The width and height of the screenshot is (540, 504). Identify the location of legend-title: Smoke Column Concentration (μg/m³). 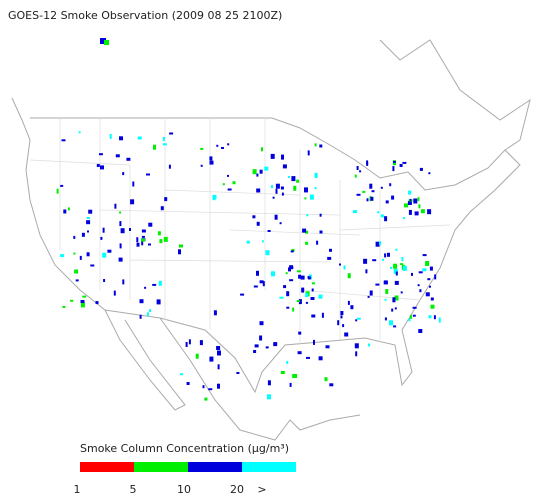
(184, 448).